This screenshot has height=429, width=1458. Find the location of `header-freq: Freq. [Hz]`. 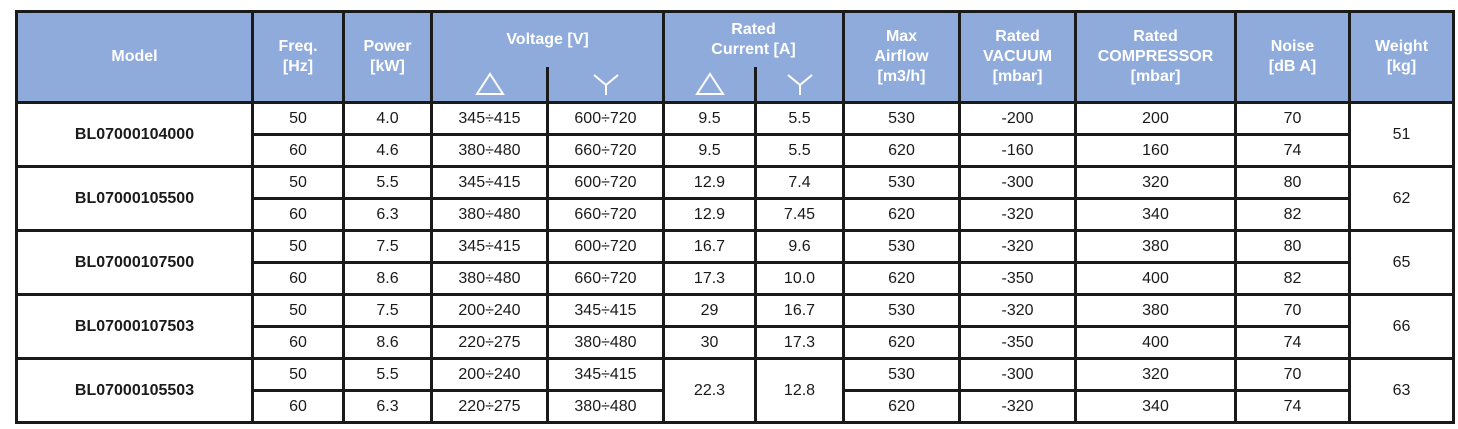

header-freq: Freq. [Hz] is located at coordinates (298, 57).